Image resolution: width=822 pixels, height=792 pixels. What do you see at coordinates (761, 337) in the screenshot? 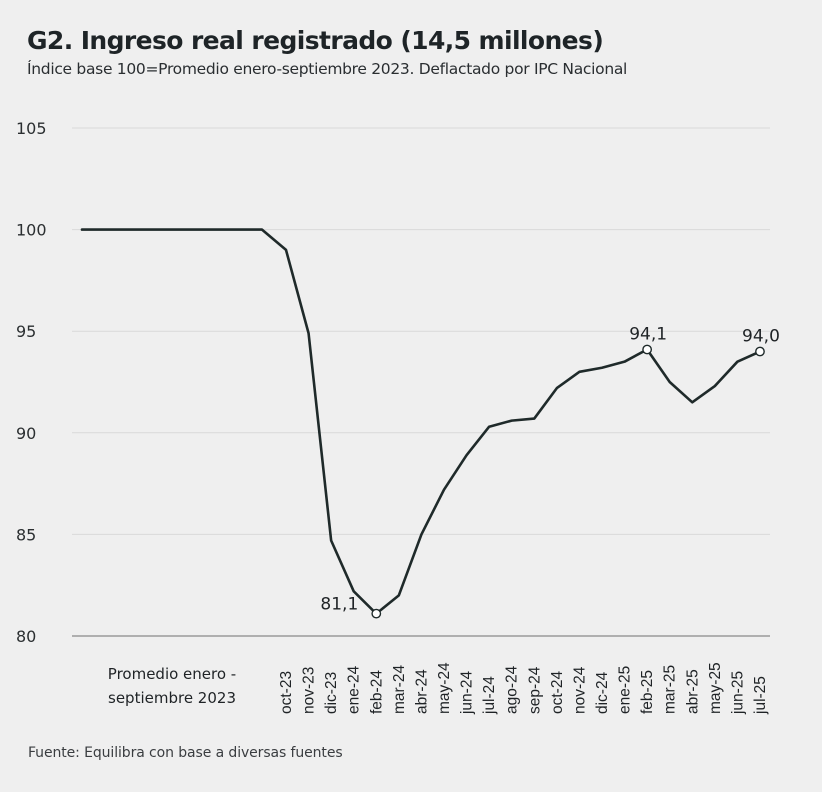
I see `data-label-jul-25: 94,0` at bounding box center [761, 337].